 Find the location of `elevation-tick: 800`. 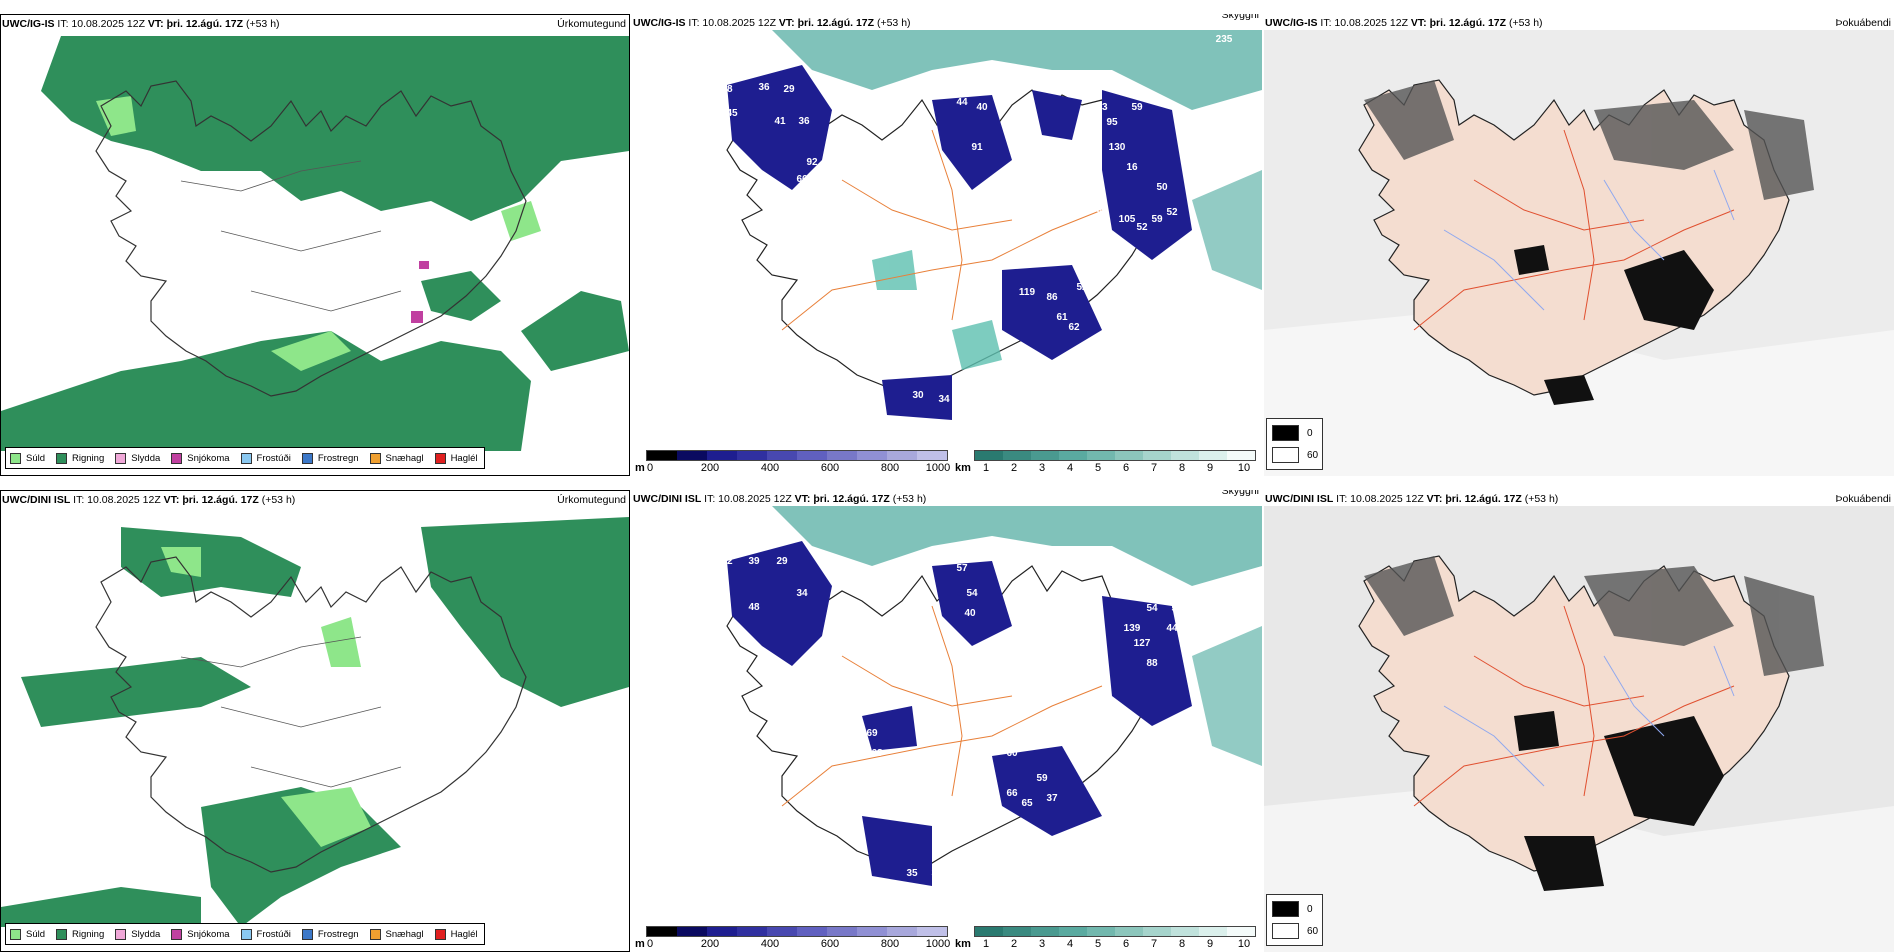

elevation-tick: 800 is located at coordinates (890, 468).